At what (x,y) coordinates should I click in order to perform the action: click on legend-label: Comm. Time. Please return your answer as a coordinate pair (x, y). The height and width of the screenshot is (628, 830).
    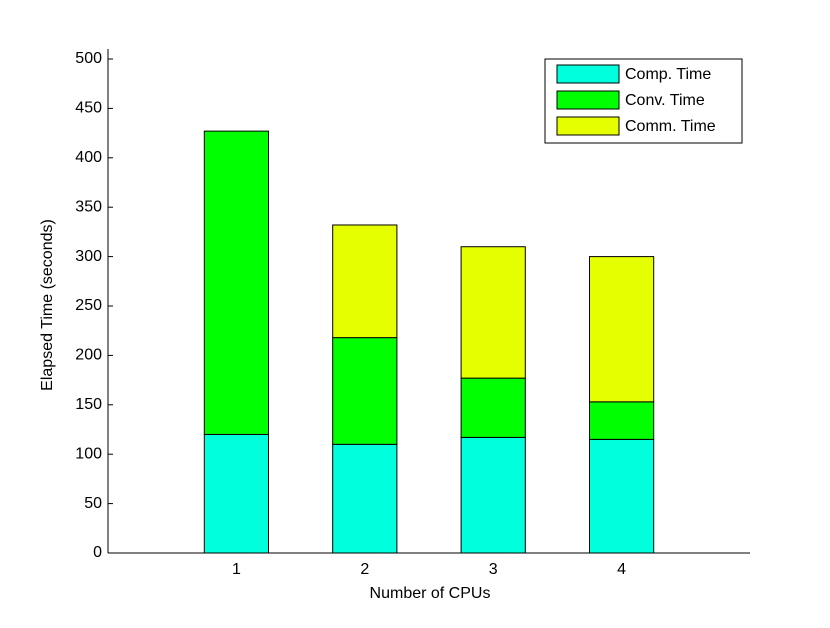
    Looking at the image, I should click on (670, 126).